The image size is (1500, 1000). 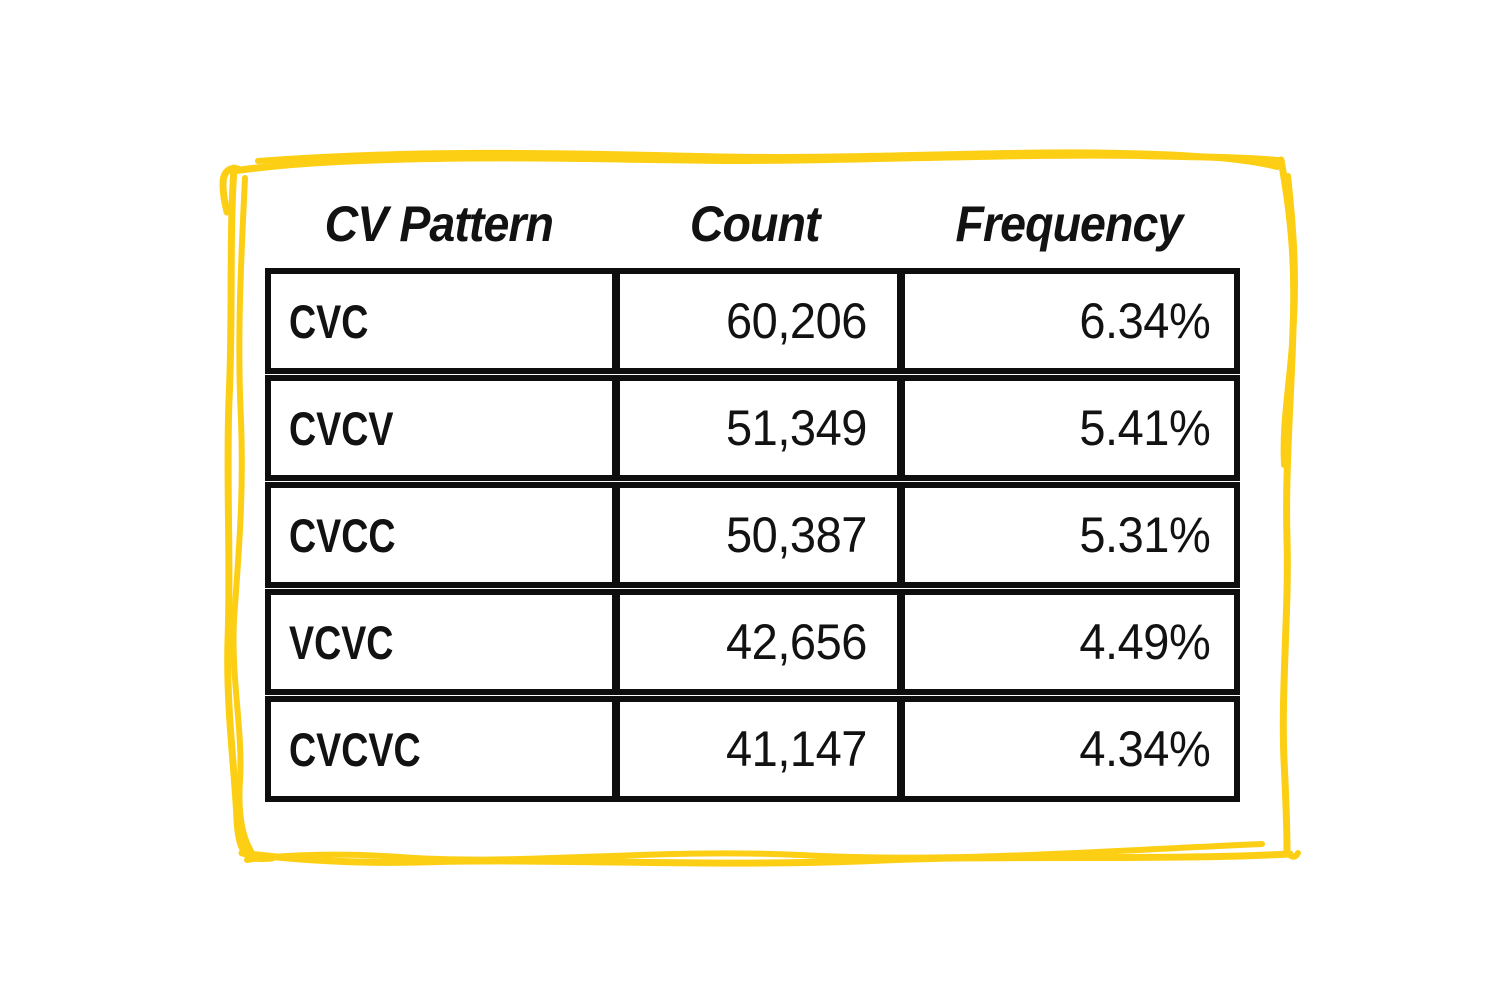 What do you see at coordinates (796, 749) in the screenshot?
I see `count-value: 41,147` at bounding box center [796, 749].